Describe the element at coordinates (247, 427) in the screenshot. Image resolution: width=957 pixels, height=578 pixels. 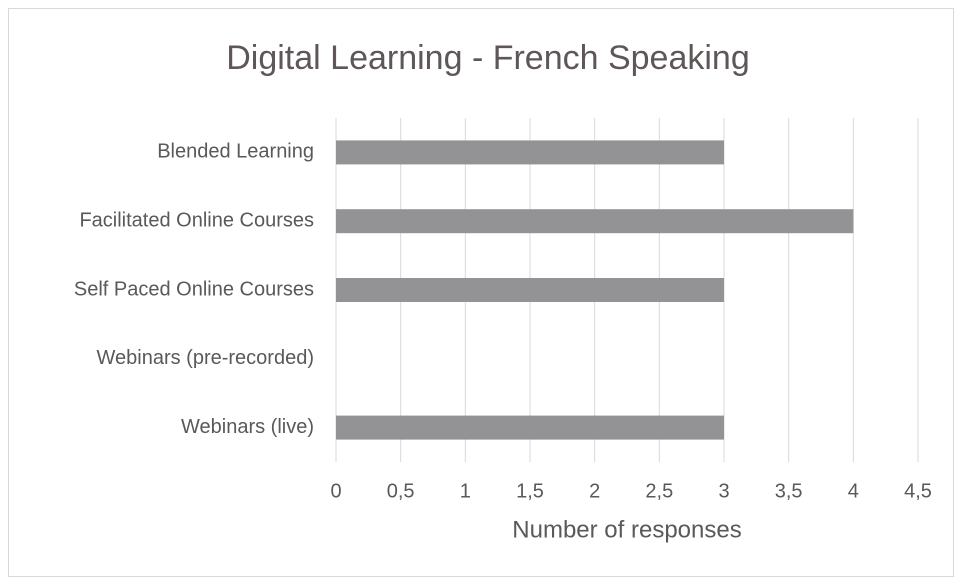
I see `y-tick-label: Webinars (live)` at that location.